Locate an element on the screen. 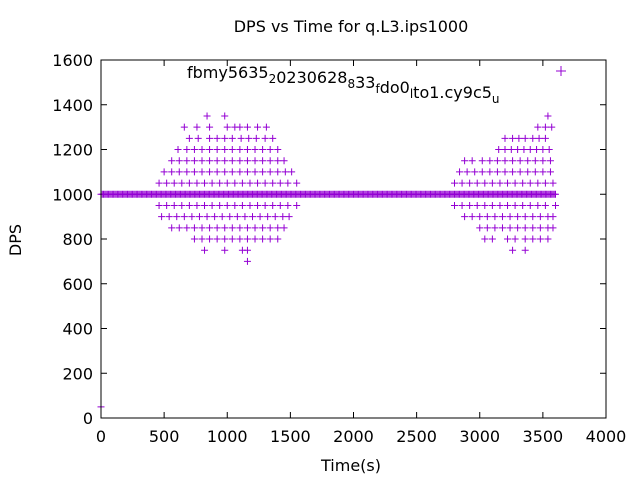  chart-title: DPS vs Time for q.L3.ips1000 is located at coordinates (351, 26).